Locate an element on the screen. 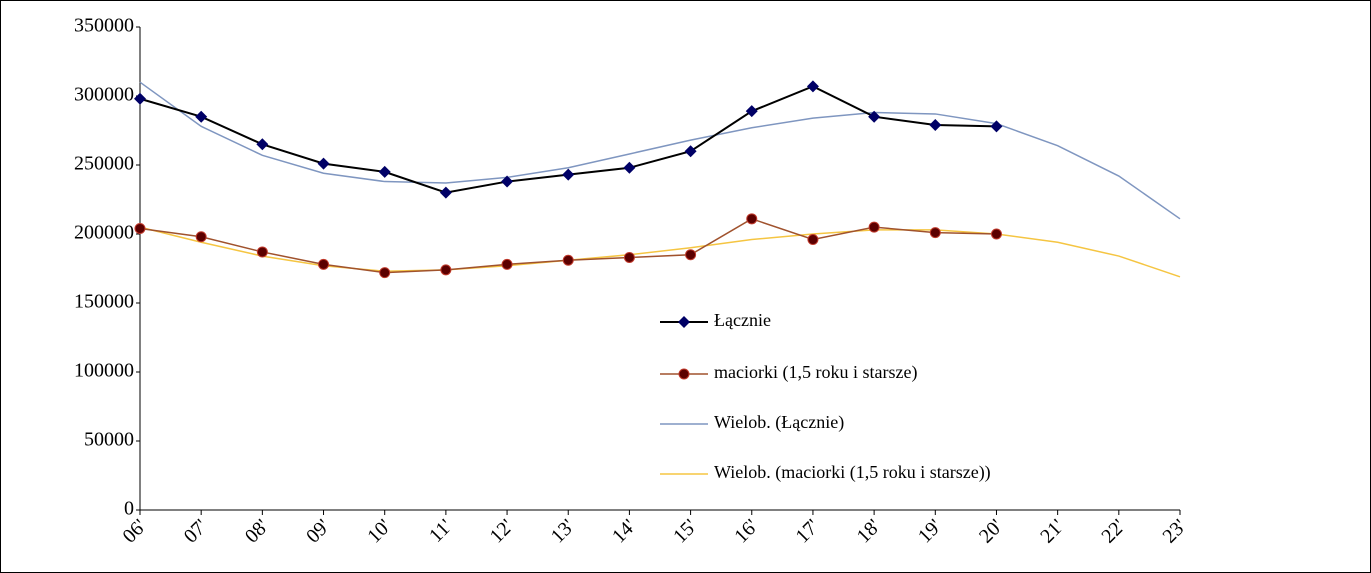 The image size is (1371, 573). y-tick-label: 350000 is located at coordinates (104, 26).